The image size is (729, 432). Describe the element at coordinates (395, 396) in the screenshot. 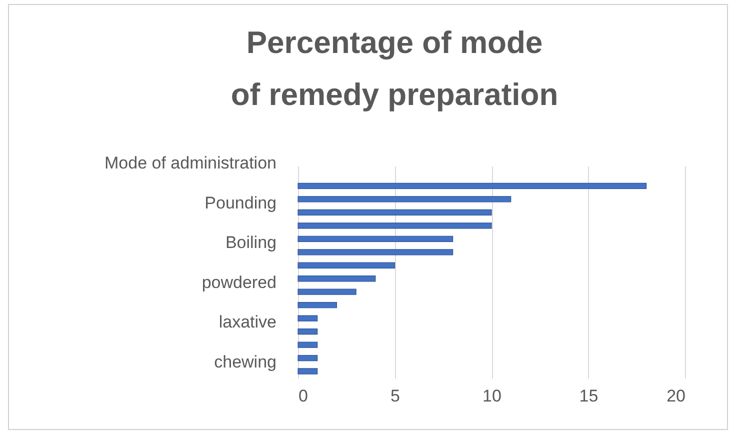

I see `x-tick-label: 5` at that location.